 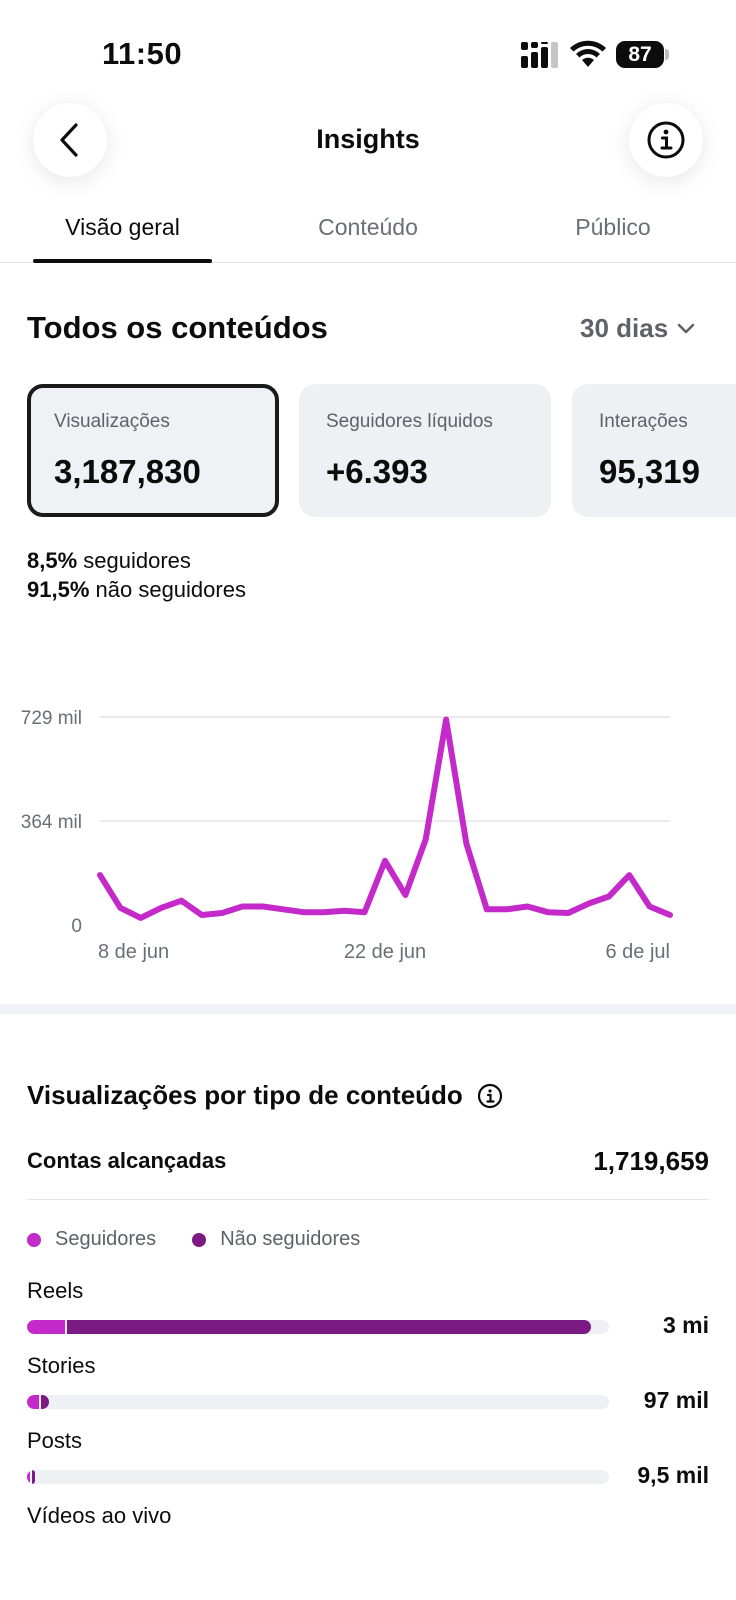 What do you see at coordinates (613, 227) in the screenshot?
I see `tab-audience: Público` at bounding box center [613, 227].